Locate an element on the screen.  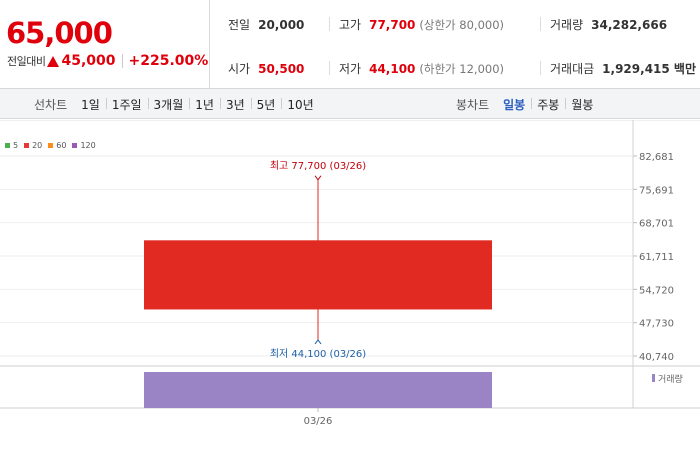
y-tick-label: 54,720 is located at coordinates (656, 290).